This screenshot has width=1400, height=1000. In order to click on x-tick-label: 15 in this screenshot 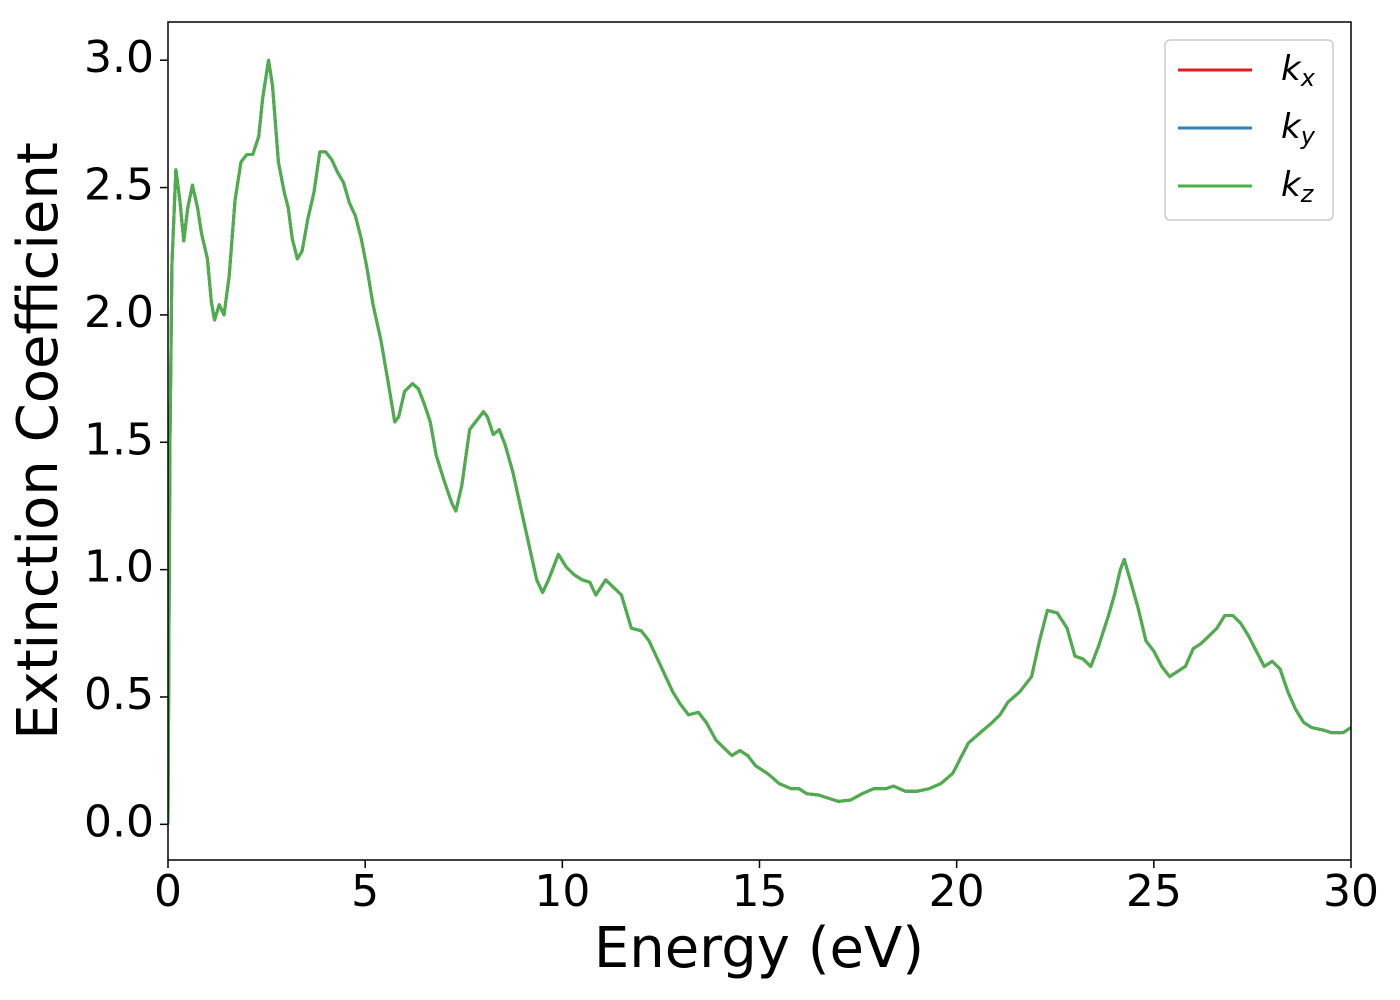, I will do `click(760, 891)`.